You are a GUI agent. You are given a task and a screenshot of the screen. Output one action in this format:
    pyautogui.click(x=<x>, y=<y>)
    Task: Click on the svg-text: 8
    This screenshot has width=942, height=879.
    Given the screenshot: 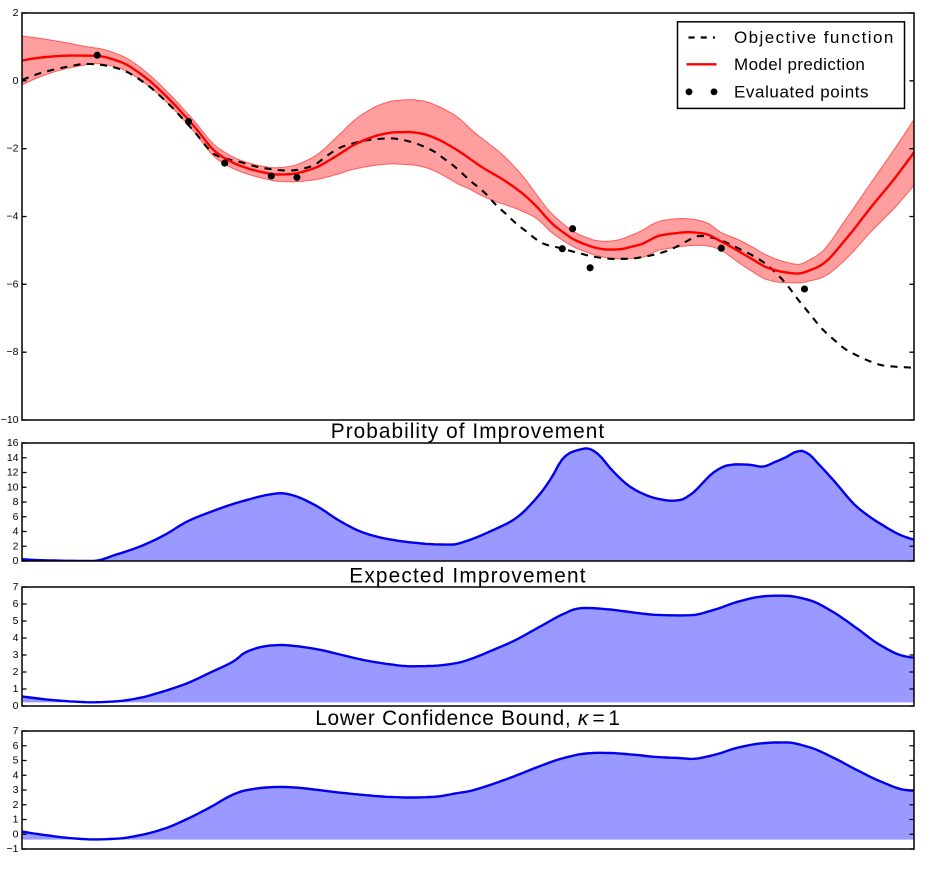 What is the action you would take?
    pyautogui.click(x=16, y=502)
    